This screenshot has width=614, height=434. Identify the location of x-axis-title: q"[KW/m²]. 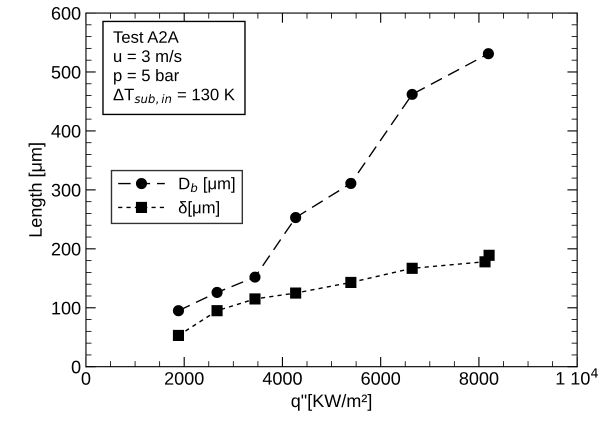
(332, 402).